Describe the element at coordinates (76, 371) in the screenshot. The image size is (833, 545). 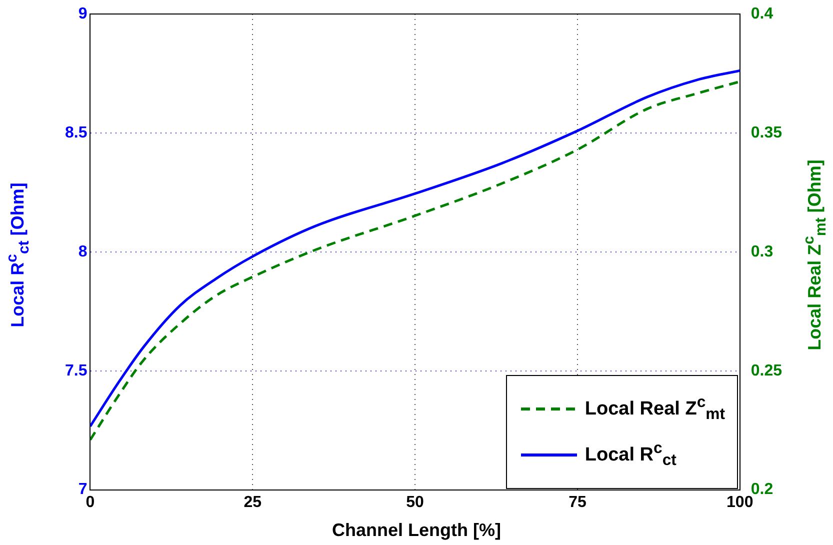
I see `y-tick-label: 7.5` at that location.